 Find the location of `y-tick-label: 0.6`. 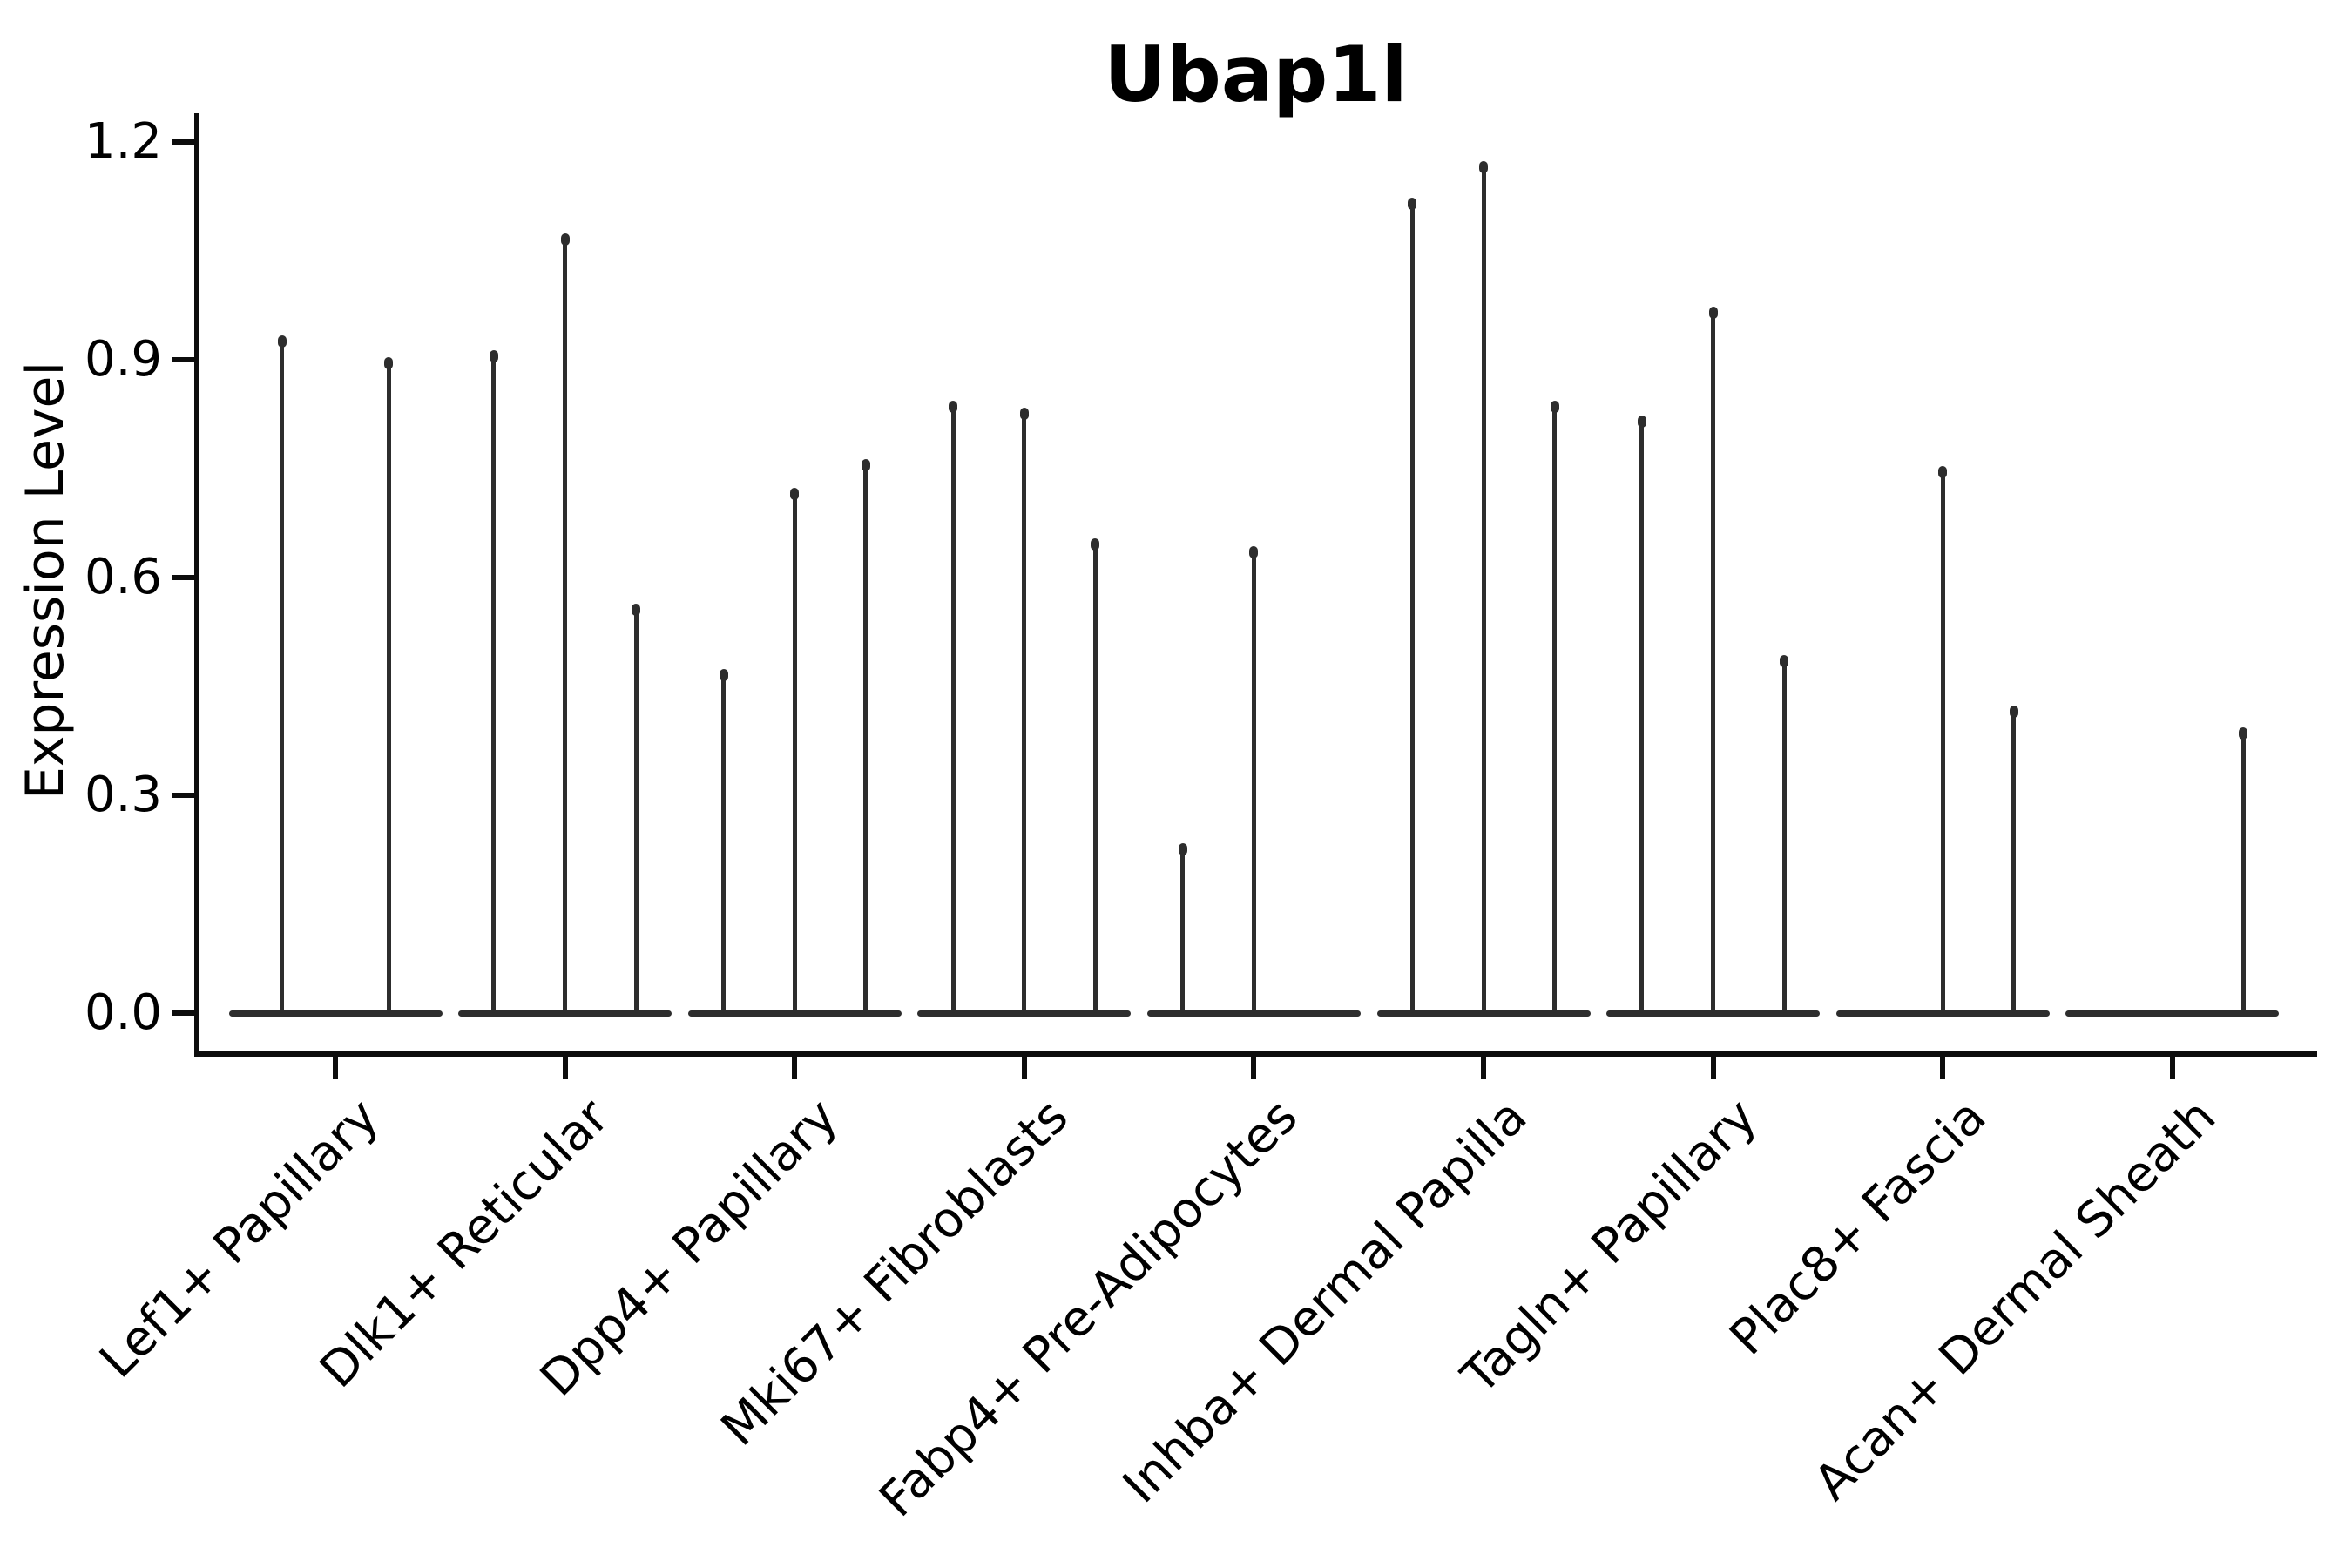

y-tick-label: 0.6 is located at coordinates (123, 577).